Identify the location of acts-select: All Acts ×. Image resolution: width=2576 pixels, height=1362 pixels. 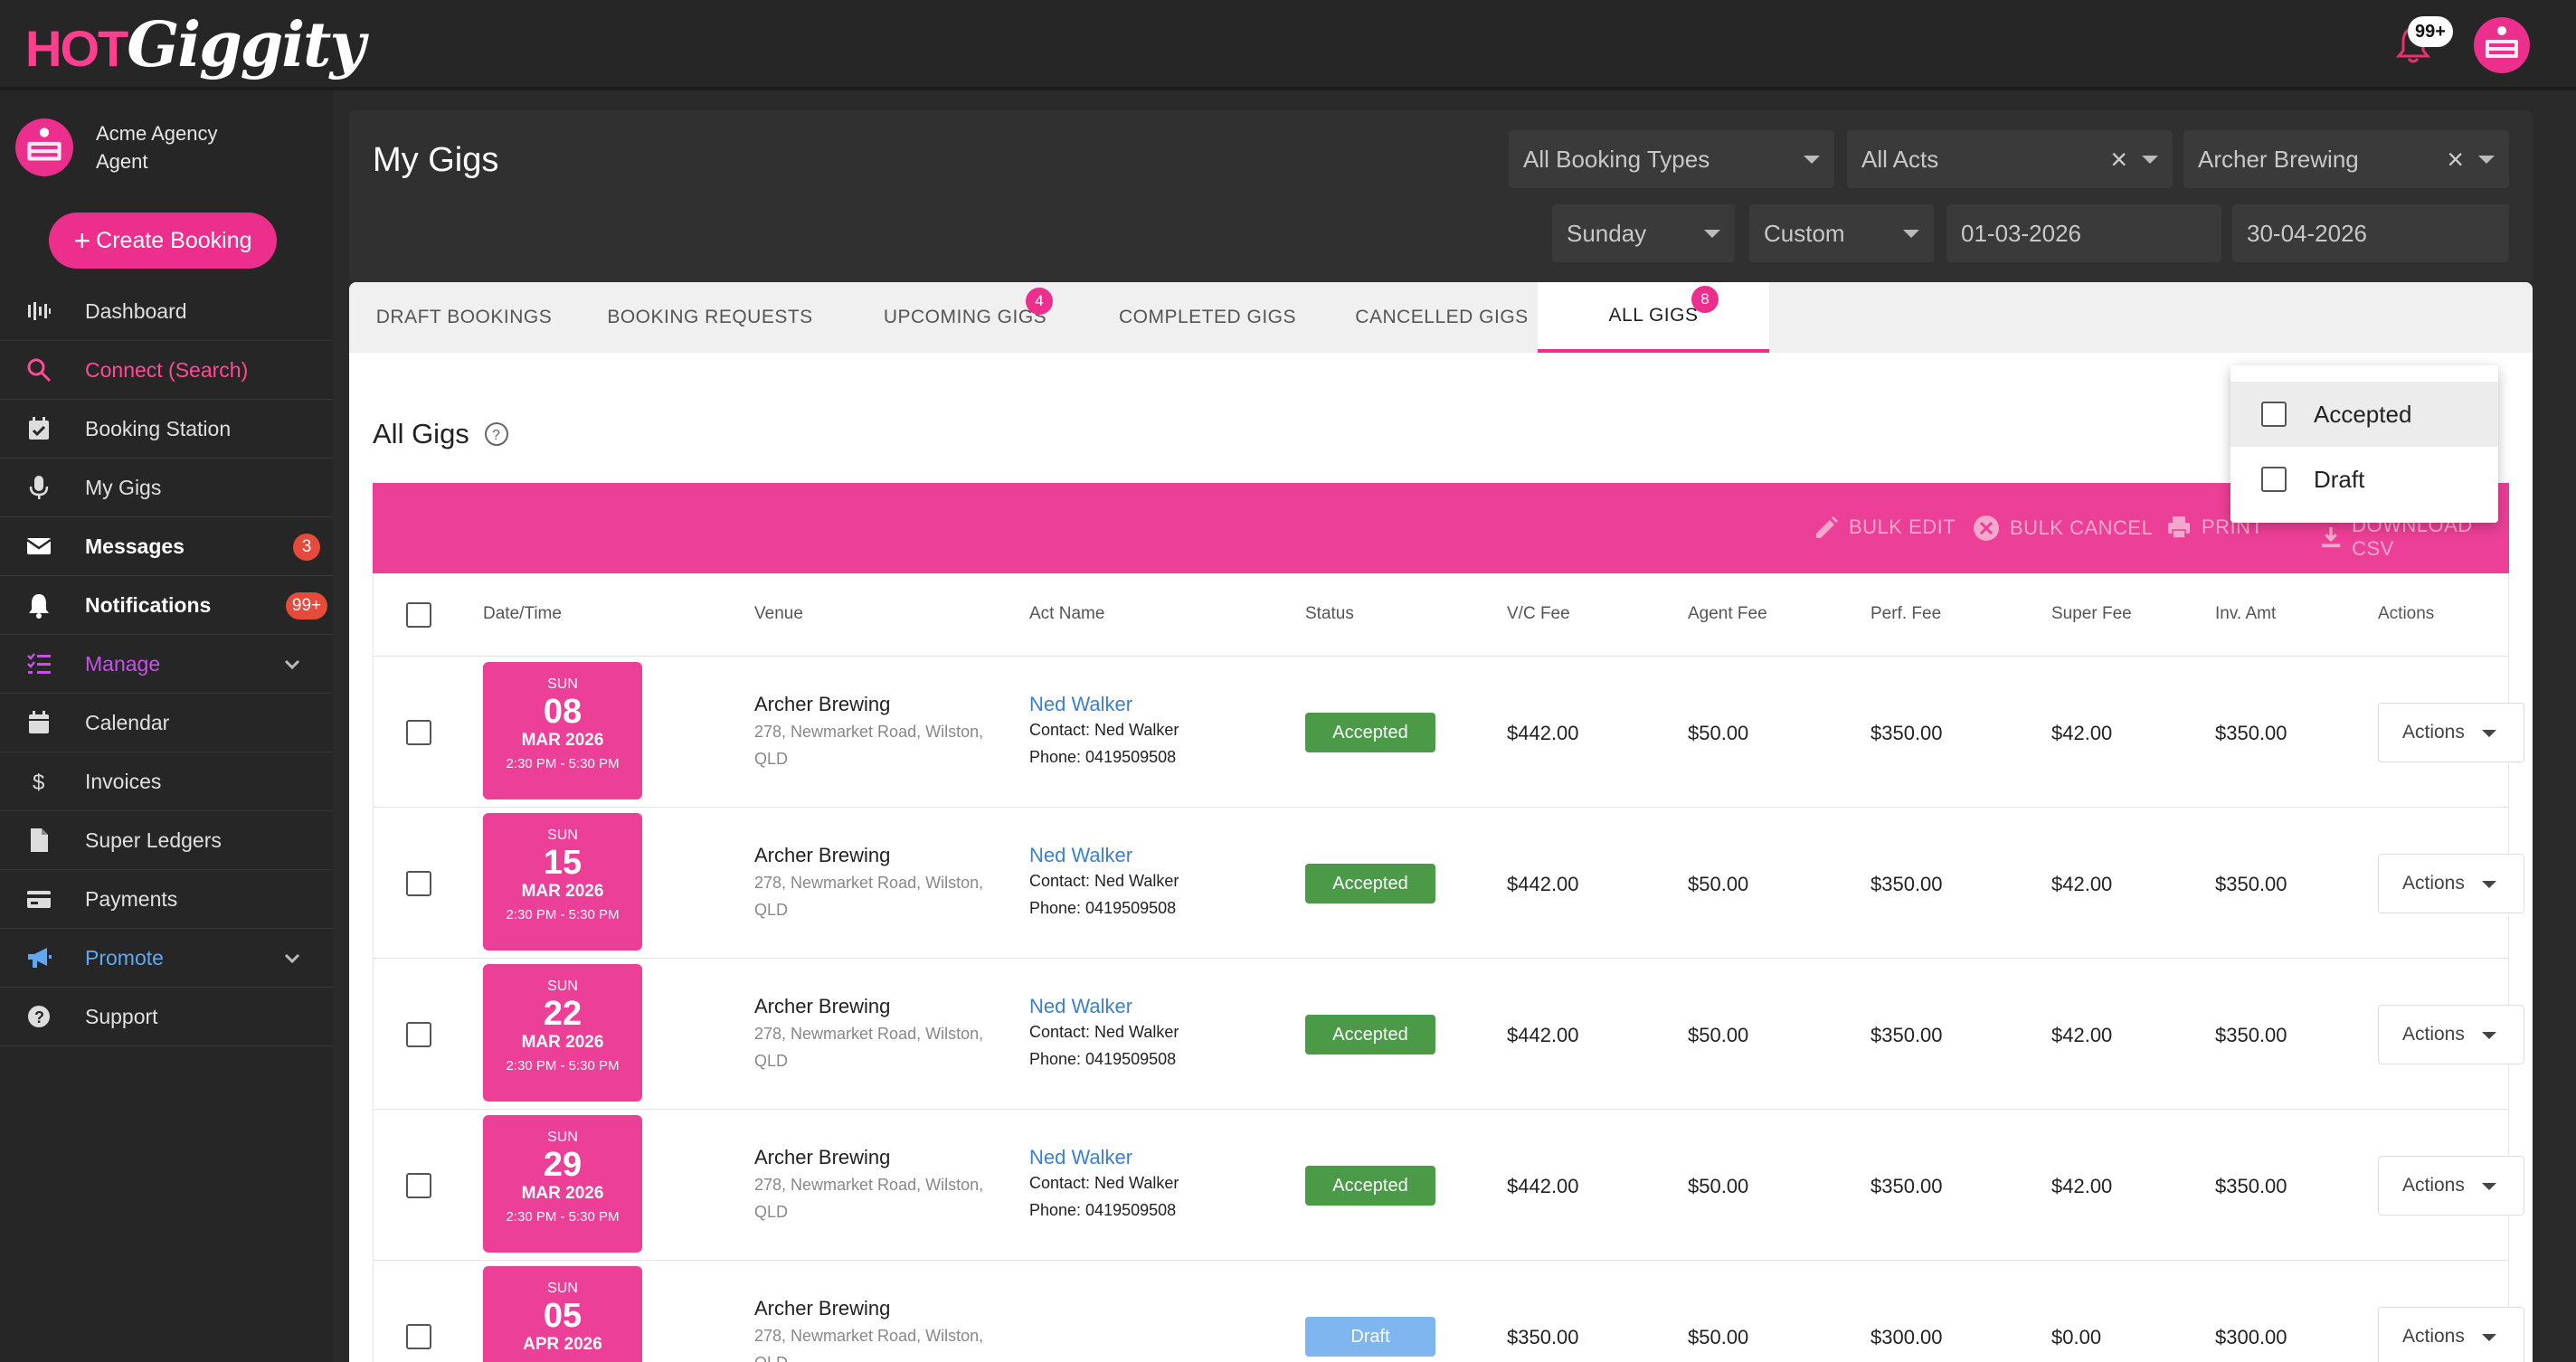
(2010, 159).